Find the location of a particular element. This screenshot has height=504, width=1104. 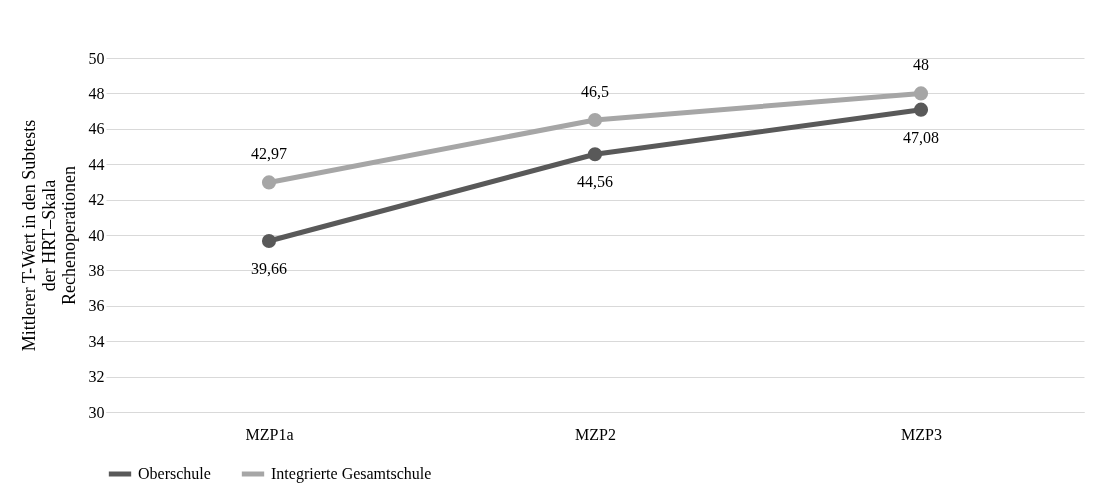

y-tick-label: 42 is located at coordinates (96, 200).